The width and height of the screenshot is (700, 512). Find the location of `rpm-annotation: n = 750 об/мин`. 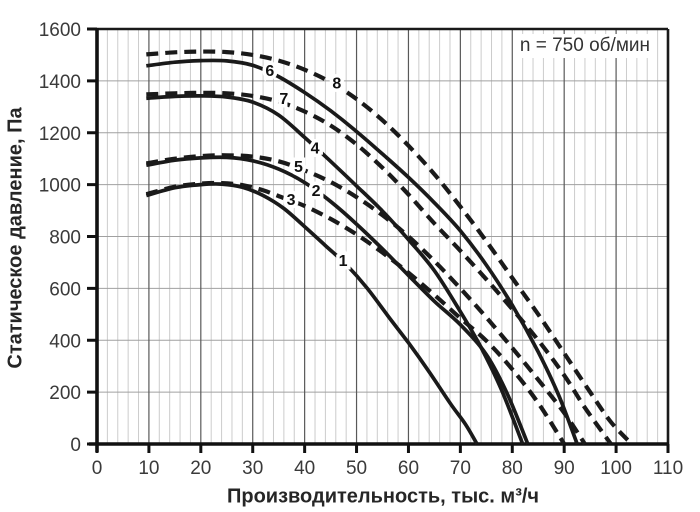

rpm-annotation: n = 750 об/мин is located at coordinates (584, 46).